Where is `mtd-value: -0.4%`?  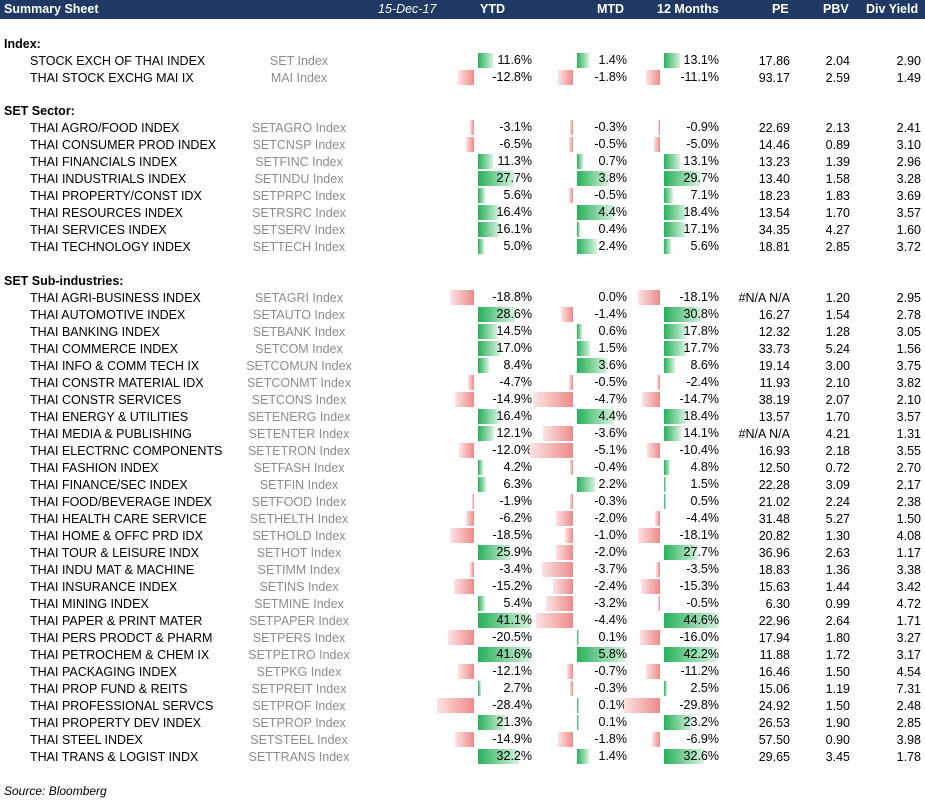 mtd-value: -0.4% is located at coordinates (610, 467).